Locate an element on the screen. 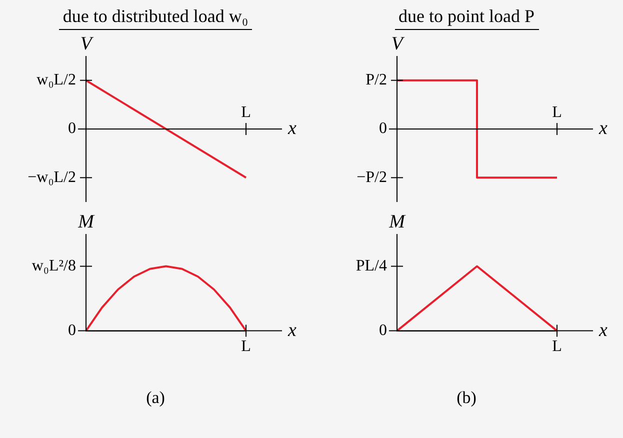 This screenshot has height=438, width=623. text: w₀L²/8 is located at coordinates (53, 265).